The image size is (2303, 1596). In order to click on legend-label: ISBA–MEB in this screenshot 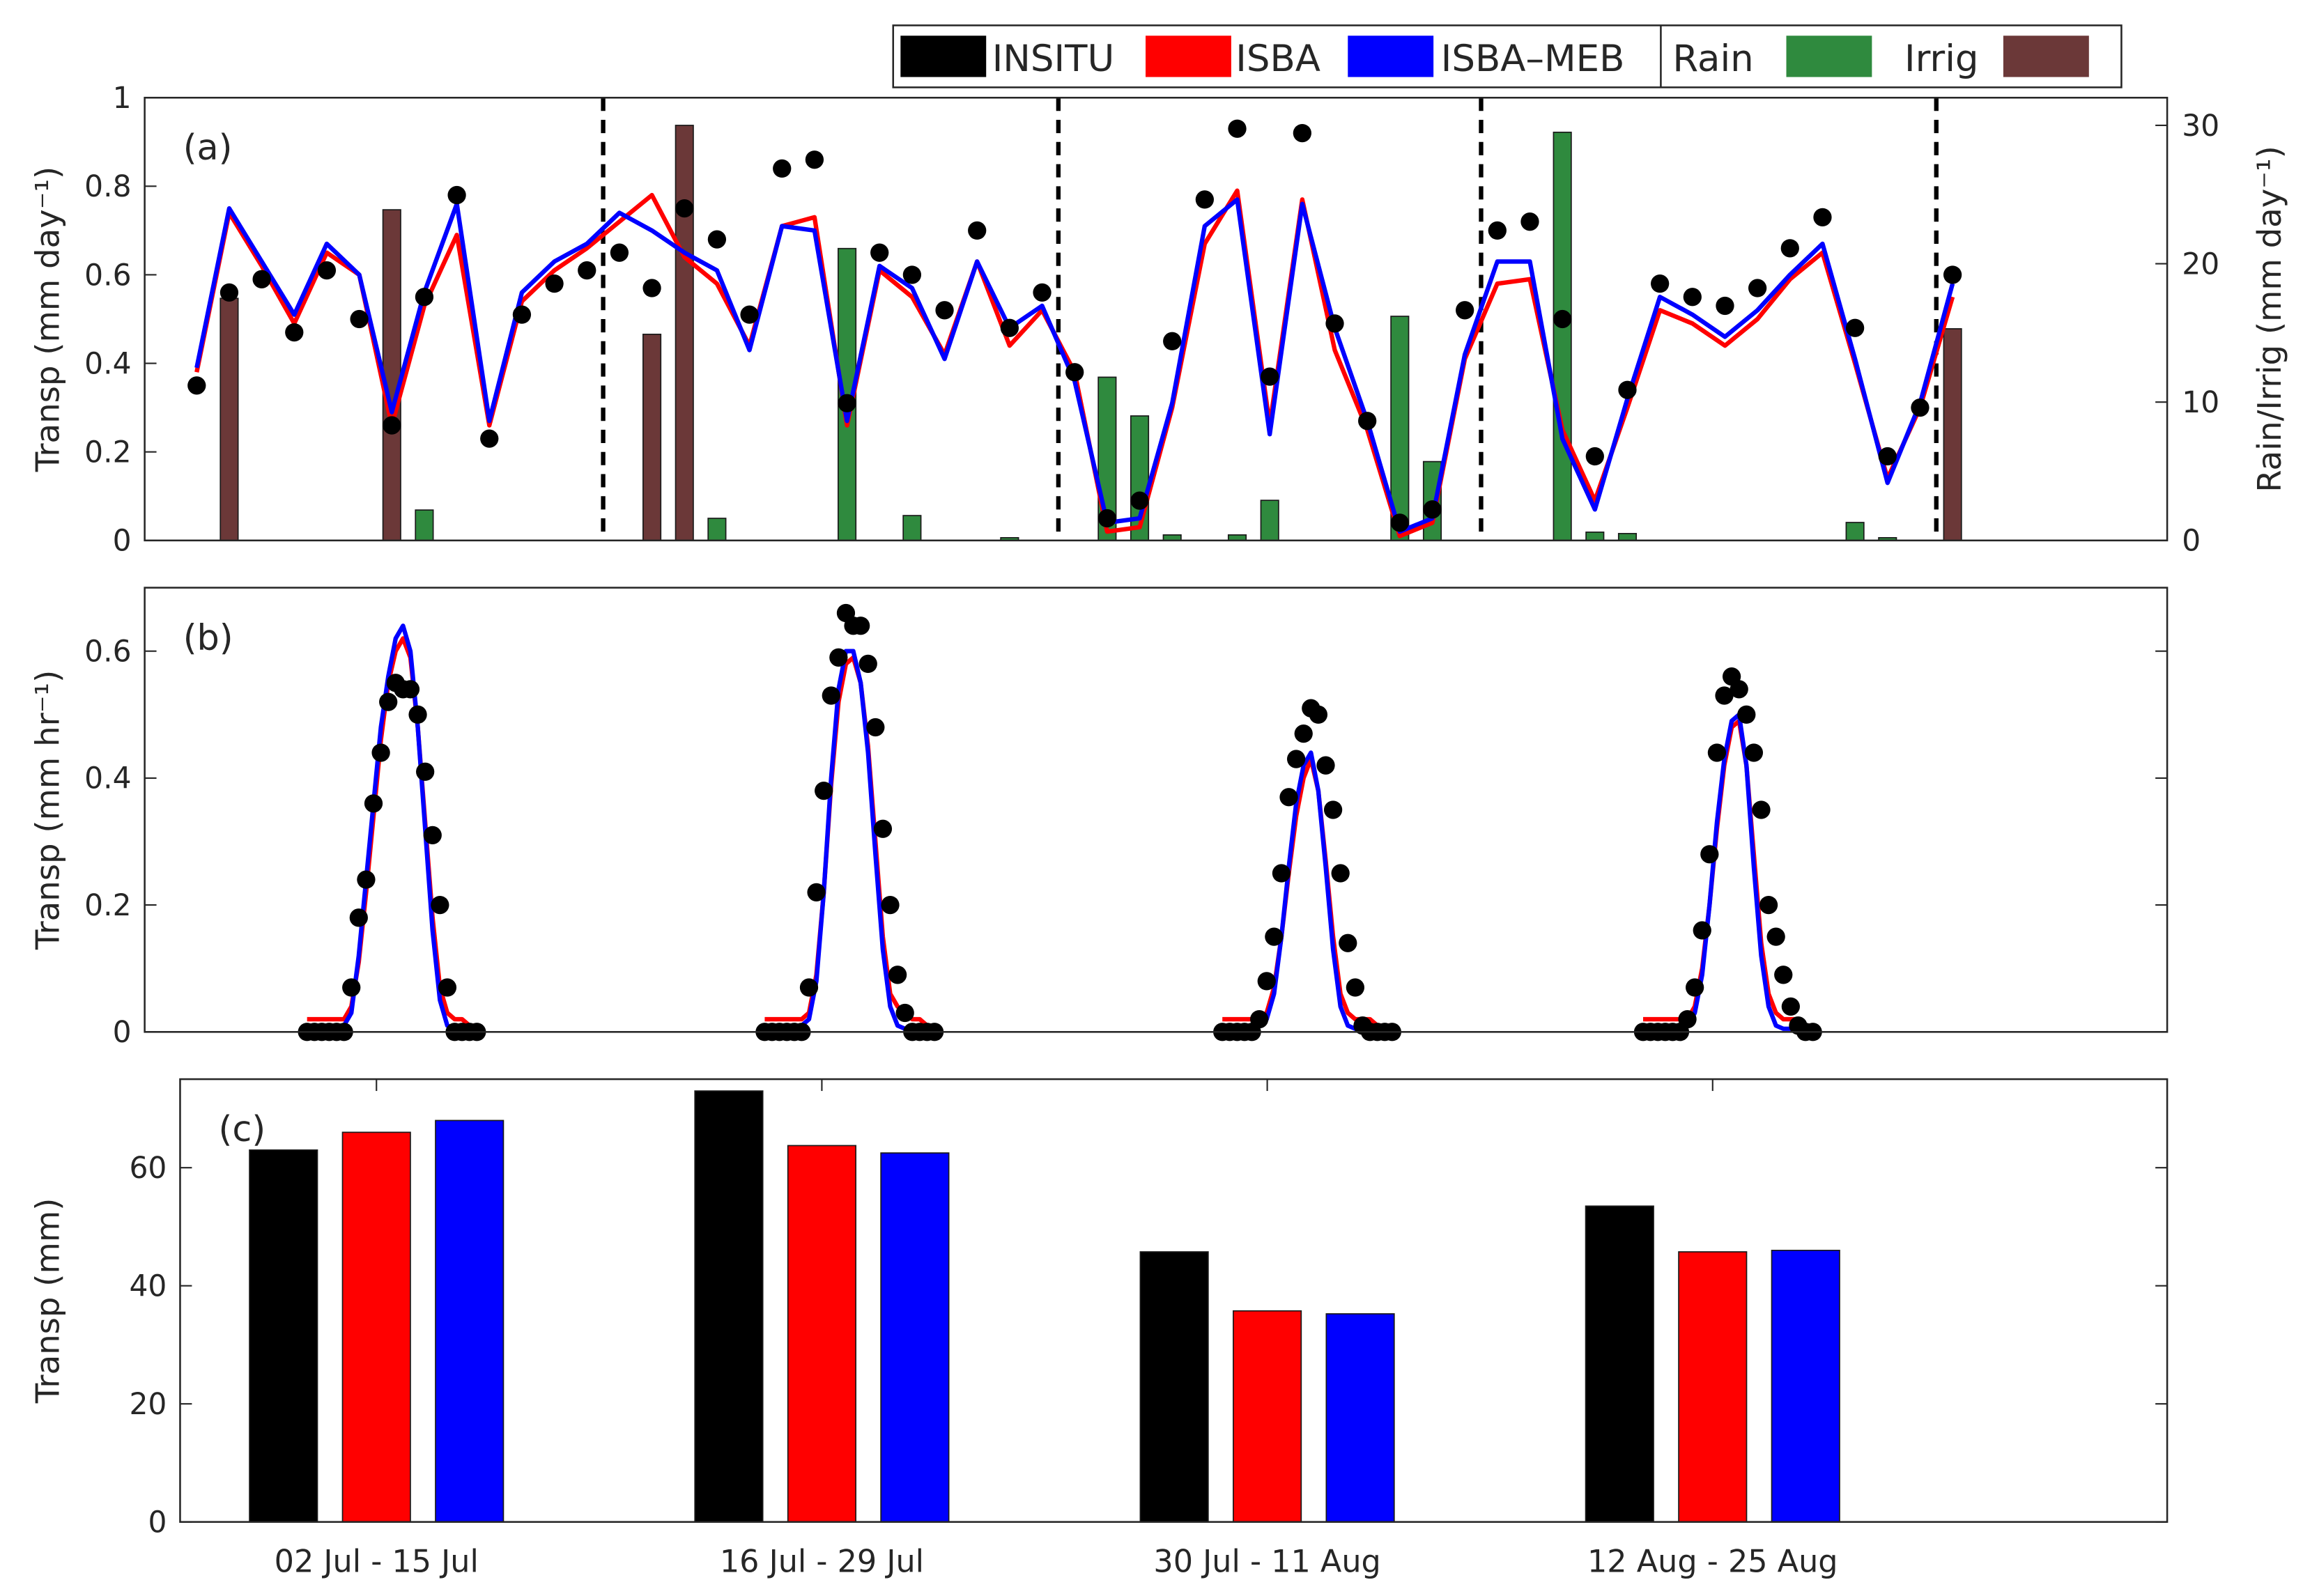, I will do `click(1533, 59)`.